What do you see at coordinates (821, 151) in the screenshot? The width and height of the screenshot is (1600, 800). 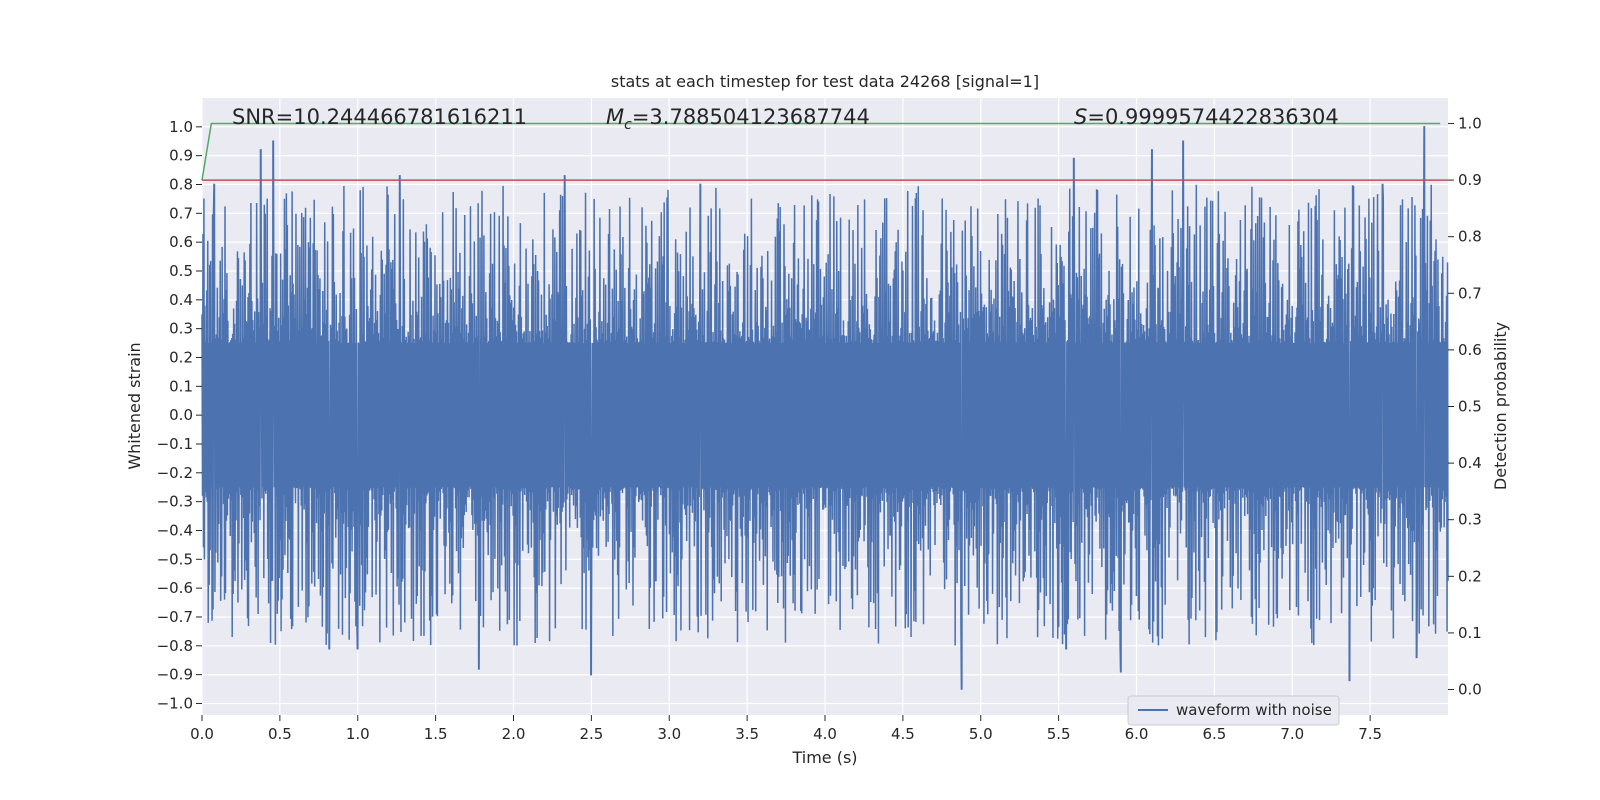 I see `series-detection-probability` at bounding box center [821, 151].